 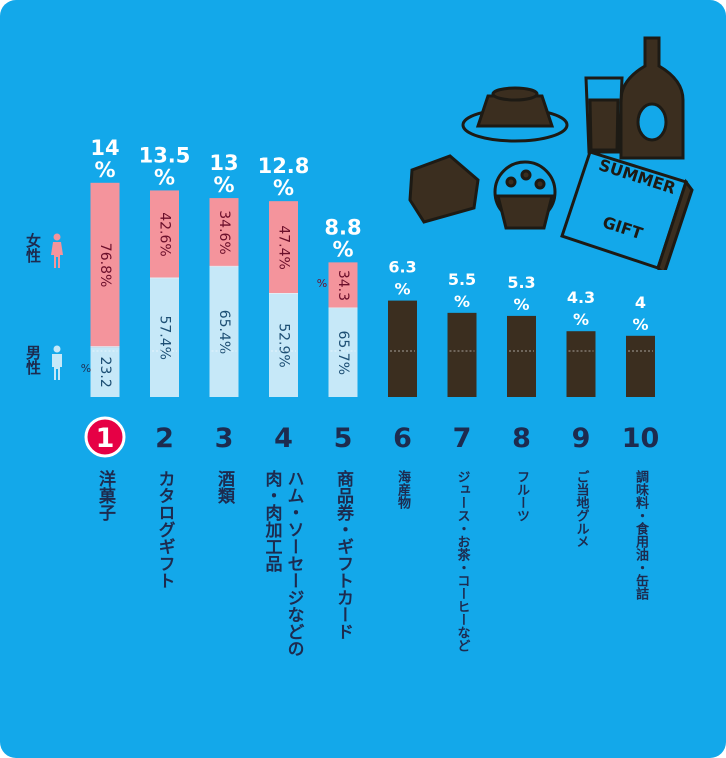 I want to click on value-label-5: 8.8, so click(x=342, y=227).